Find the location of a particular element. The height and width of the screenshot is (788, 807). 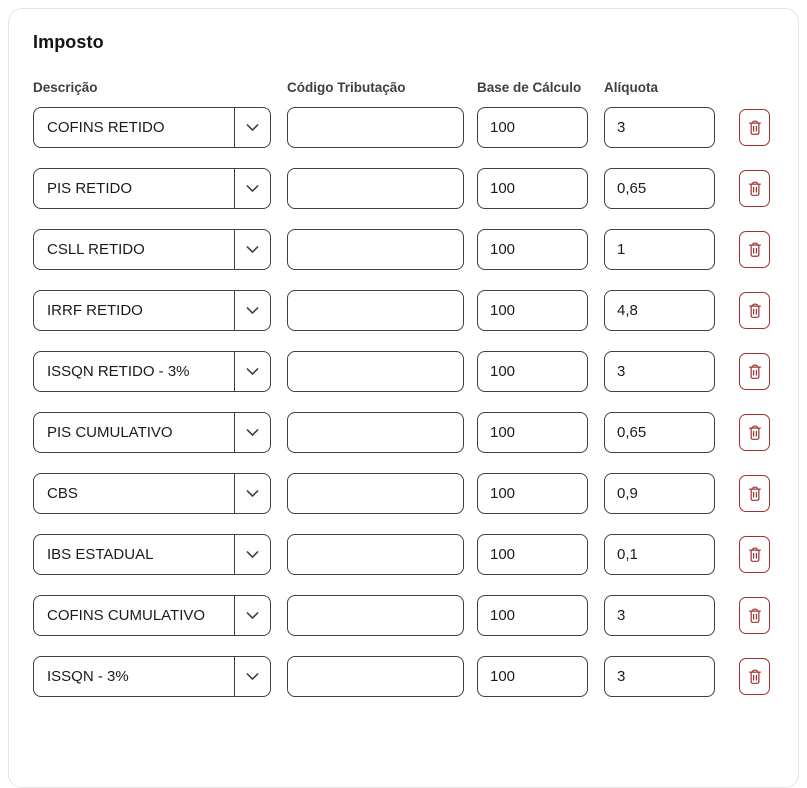

tax-row: IRRF RETIDO is located at coordinates (403, 310).